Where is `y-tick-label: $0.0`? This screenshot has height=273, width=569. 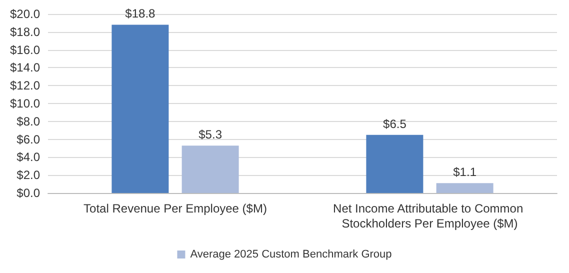 y-tick-label: $0.0 is located at coordinates (28, 193).